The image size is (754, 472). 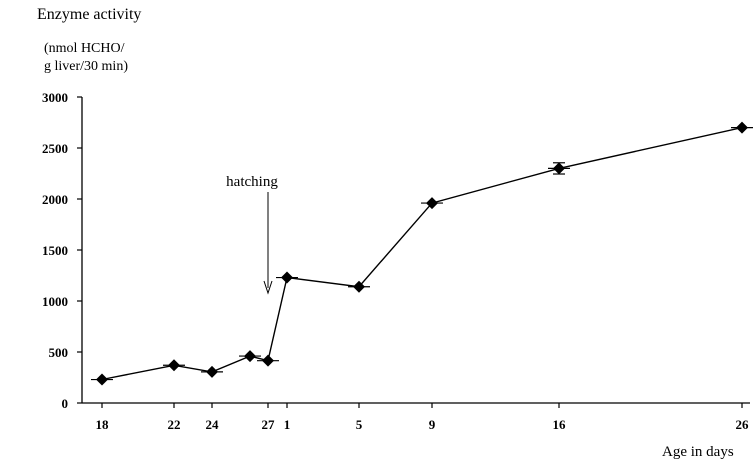 I want to click on y-tick-label: 1500, so click(x=55, y=250).